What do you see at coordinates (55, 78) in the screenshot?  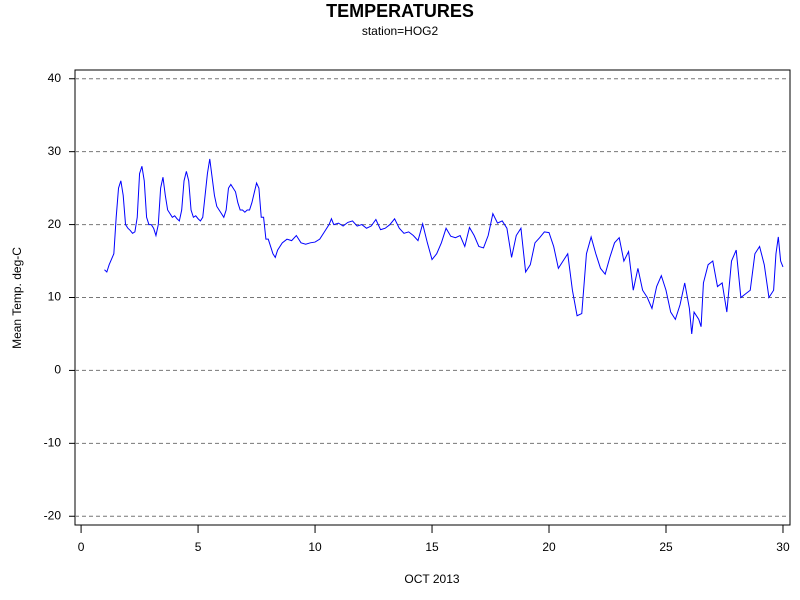 I see `y-tick-label: 40` at bounding box center [55, 78].